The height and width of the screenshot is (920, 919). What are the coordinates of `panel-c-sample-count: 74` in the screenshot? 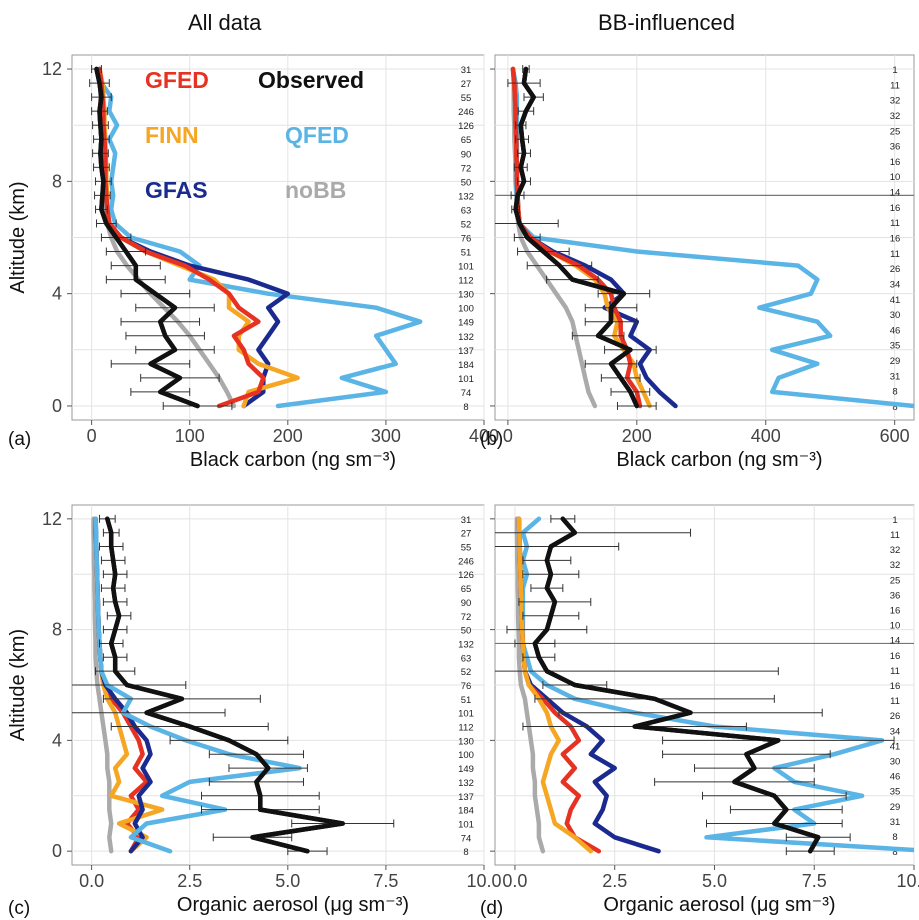 It's located at (466, 838).